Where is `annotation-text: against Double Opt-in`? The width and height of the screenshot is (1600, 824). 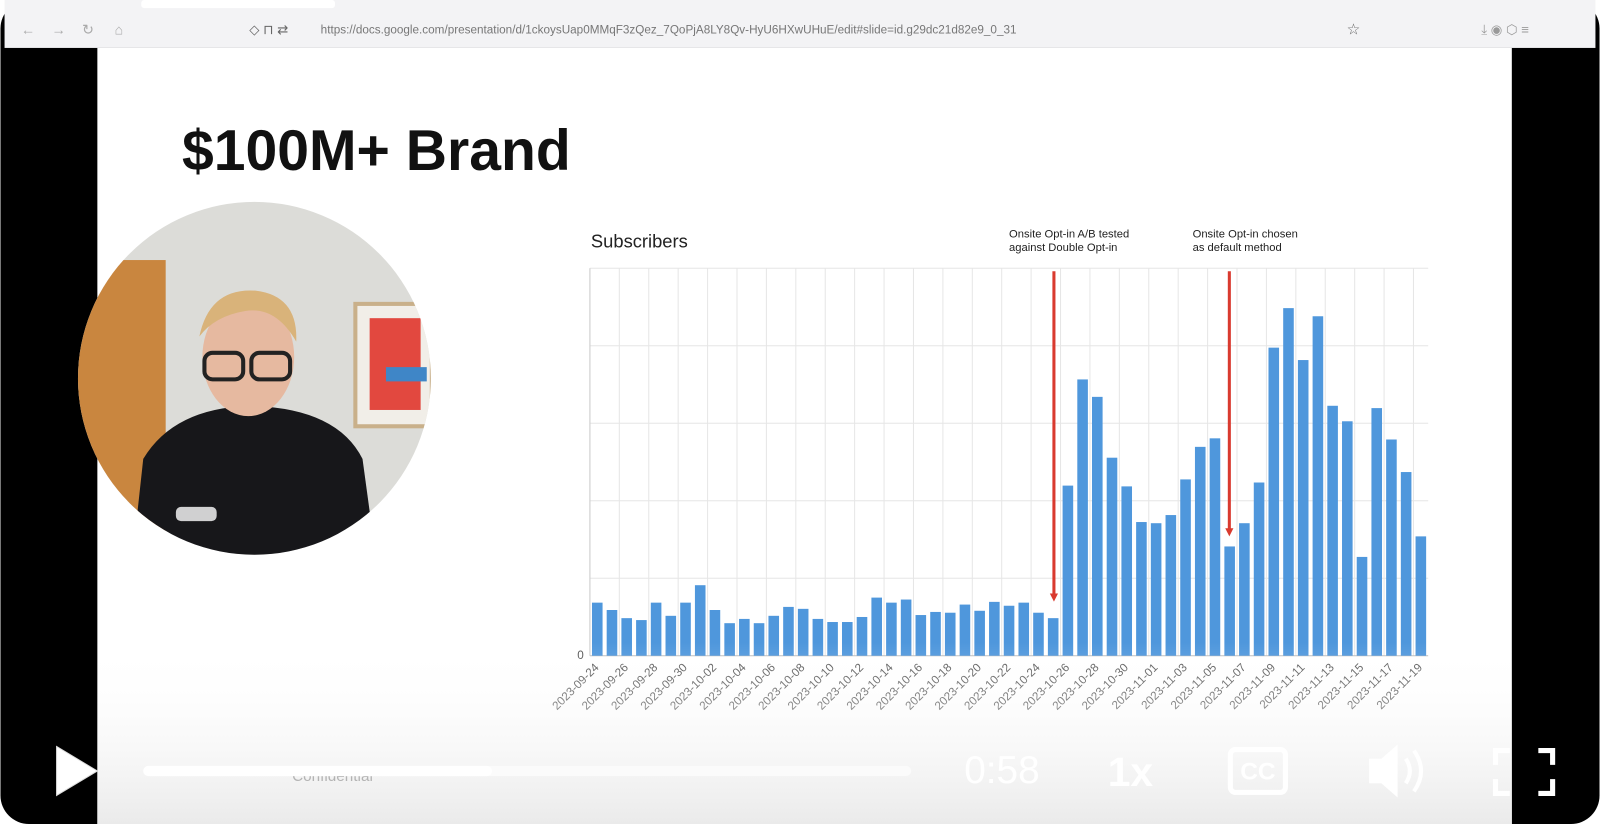
annotation-text: against Double Opt-in is located at coordinates (1063, 248).